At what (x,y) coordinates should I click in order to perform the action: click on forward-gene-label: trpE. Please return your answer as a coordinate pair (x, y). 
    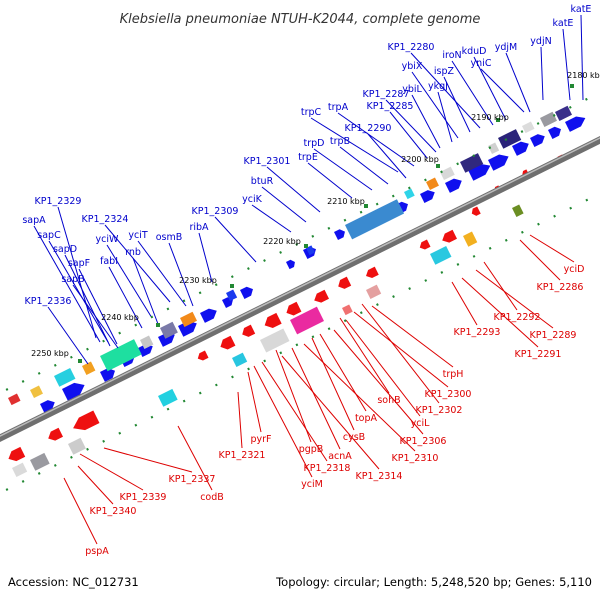
    Looking at the image, I should click on (308, 157).